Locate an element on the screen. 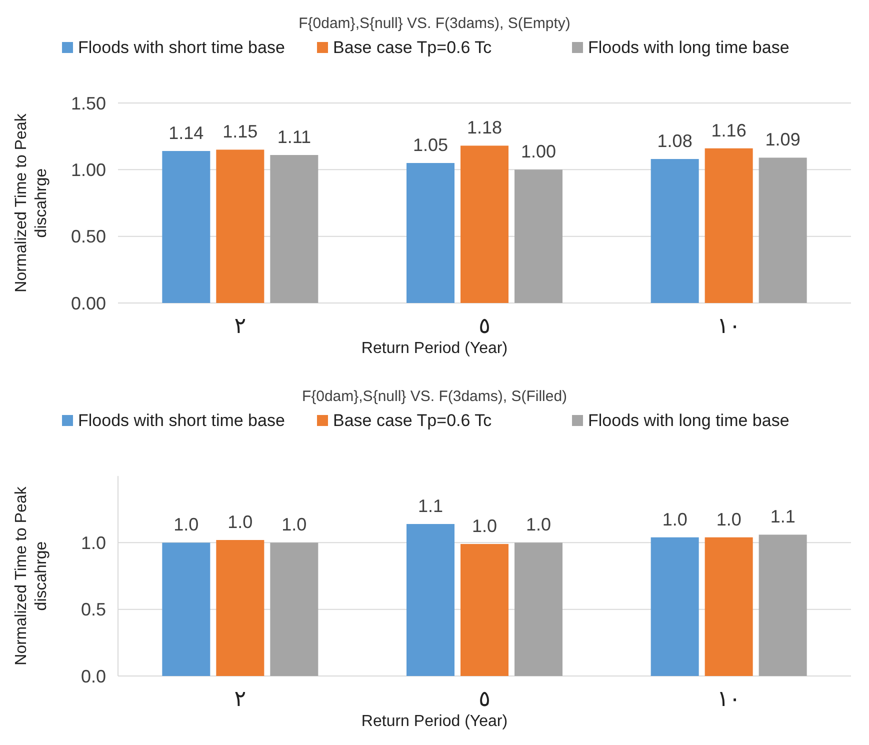  chart-title: F{0dam},S{null} VS. F(3dams), S(Filled) is located at coordinates (435, 396).